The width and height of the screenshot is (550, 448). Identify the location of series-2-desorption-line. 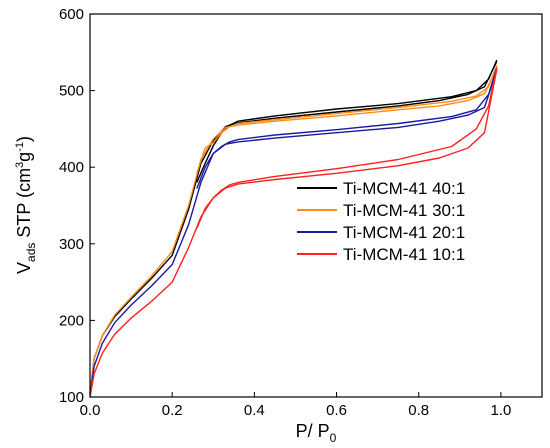
(347, 128).